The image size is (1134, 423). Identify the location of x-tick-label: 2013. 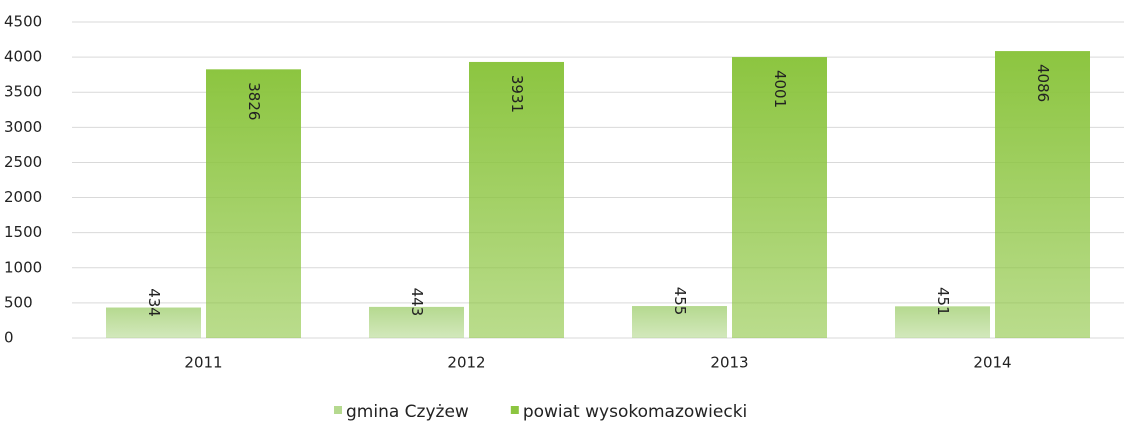
(729, 363).